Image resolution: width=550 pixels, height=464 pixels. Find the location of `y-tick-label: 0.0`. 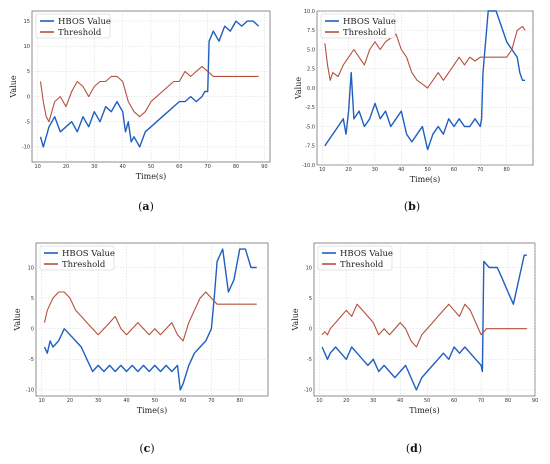

y-tick-label: 0.0 is located at coordinates (311, 89).